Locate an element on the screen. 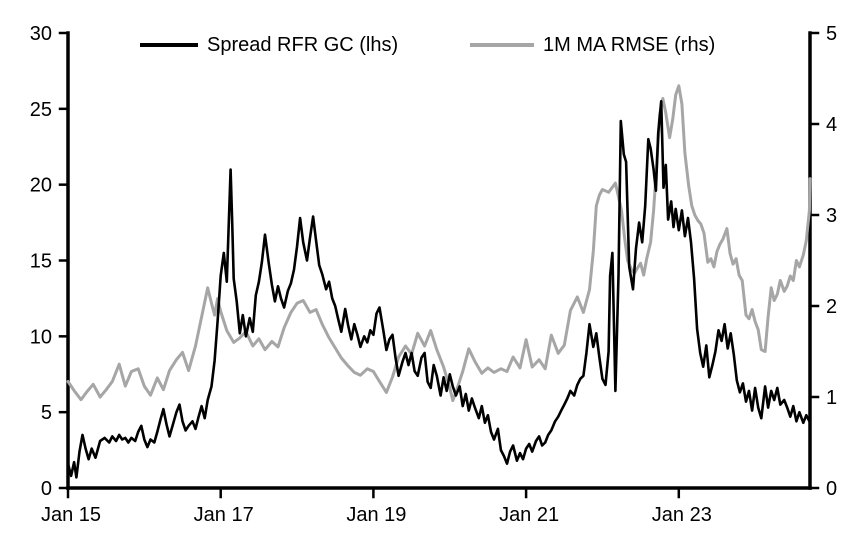  legend-item-spread-rfr-gc: Spread RFR GC (lhs) is located at coordinates (269, 45).